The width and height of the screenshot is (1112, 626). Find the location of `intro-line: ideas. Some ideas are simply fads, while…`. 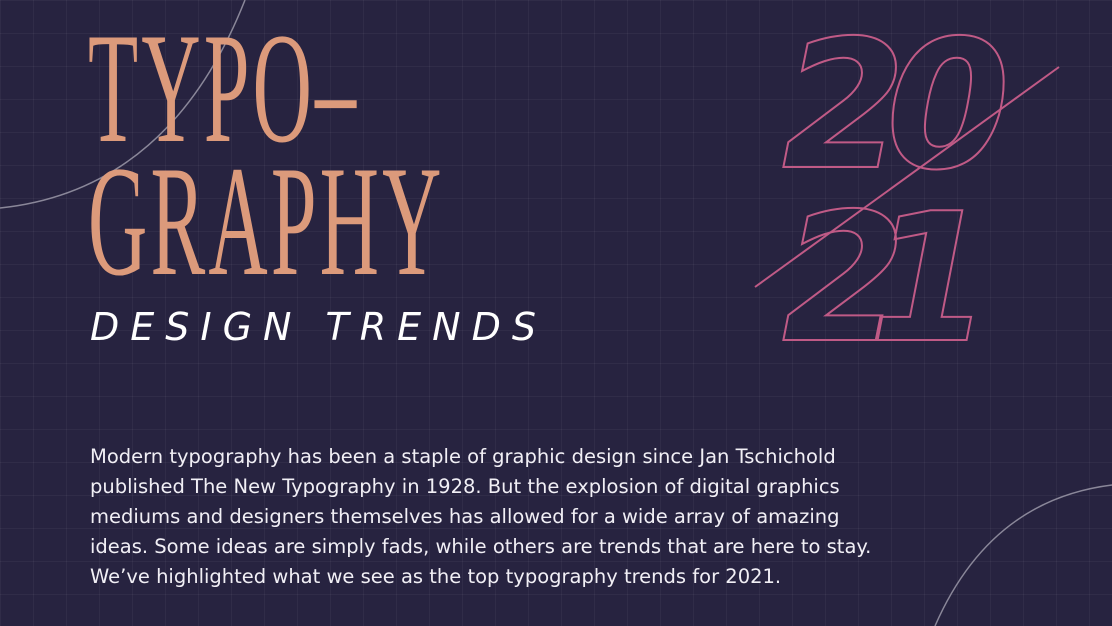

intro-line: ideas. Some ideas are simply fads, while… is located at coordinates (481, 546).